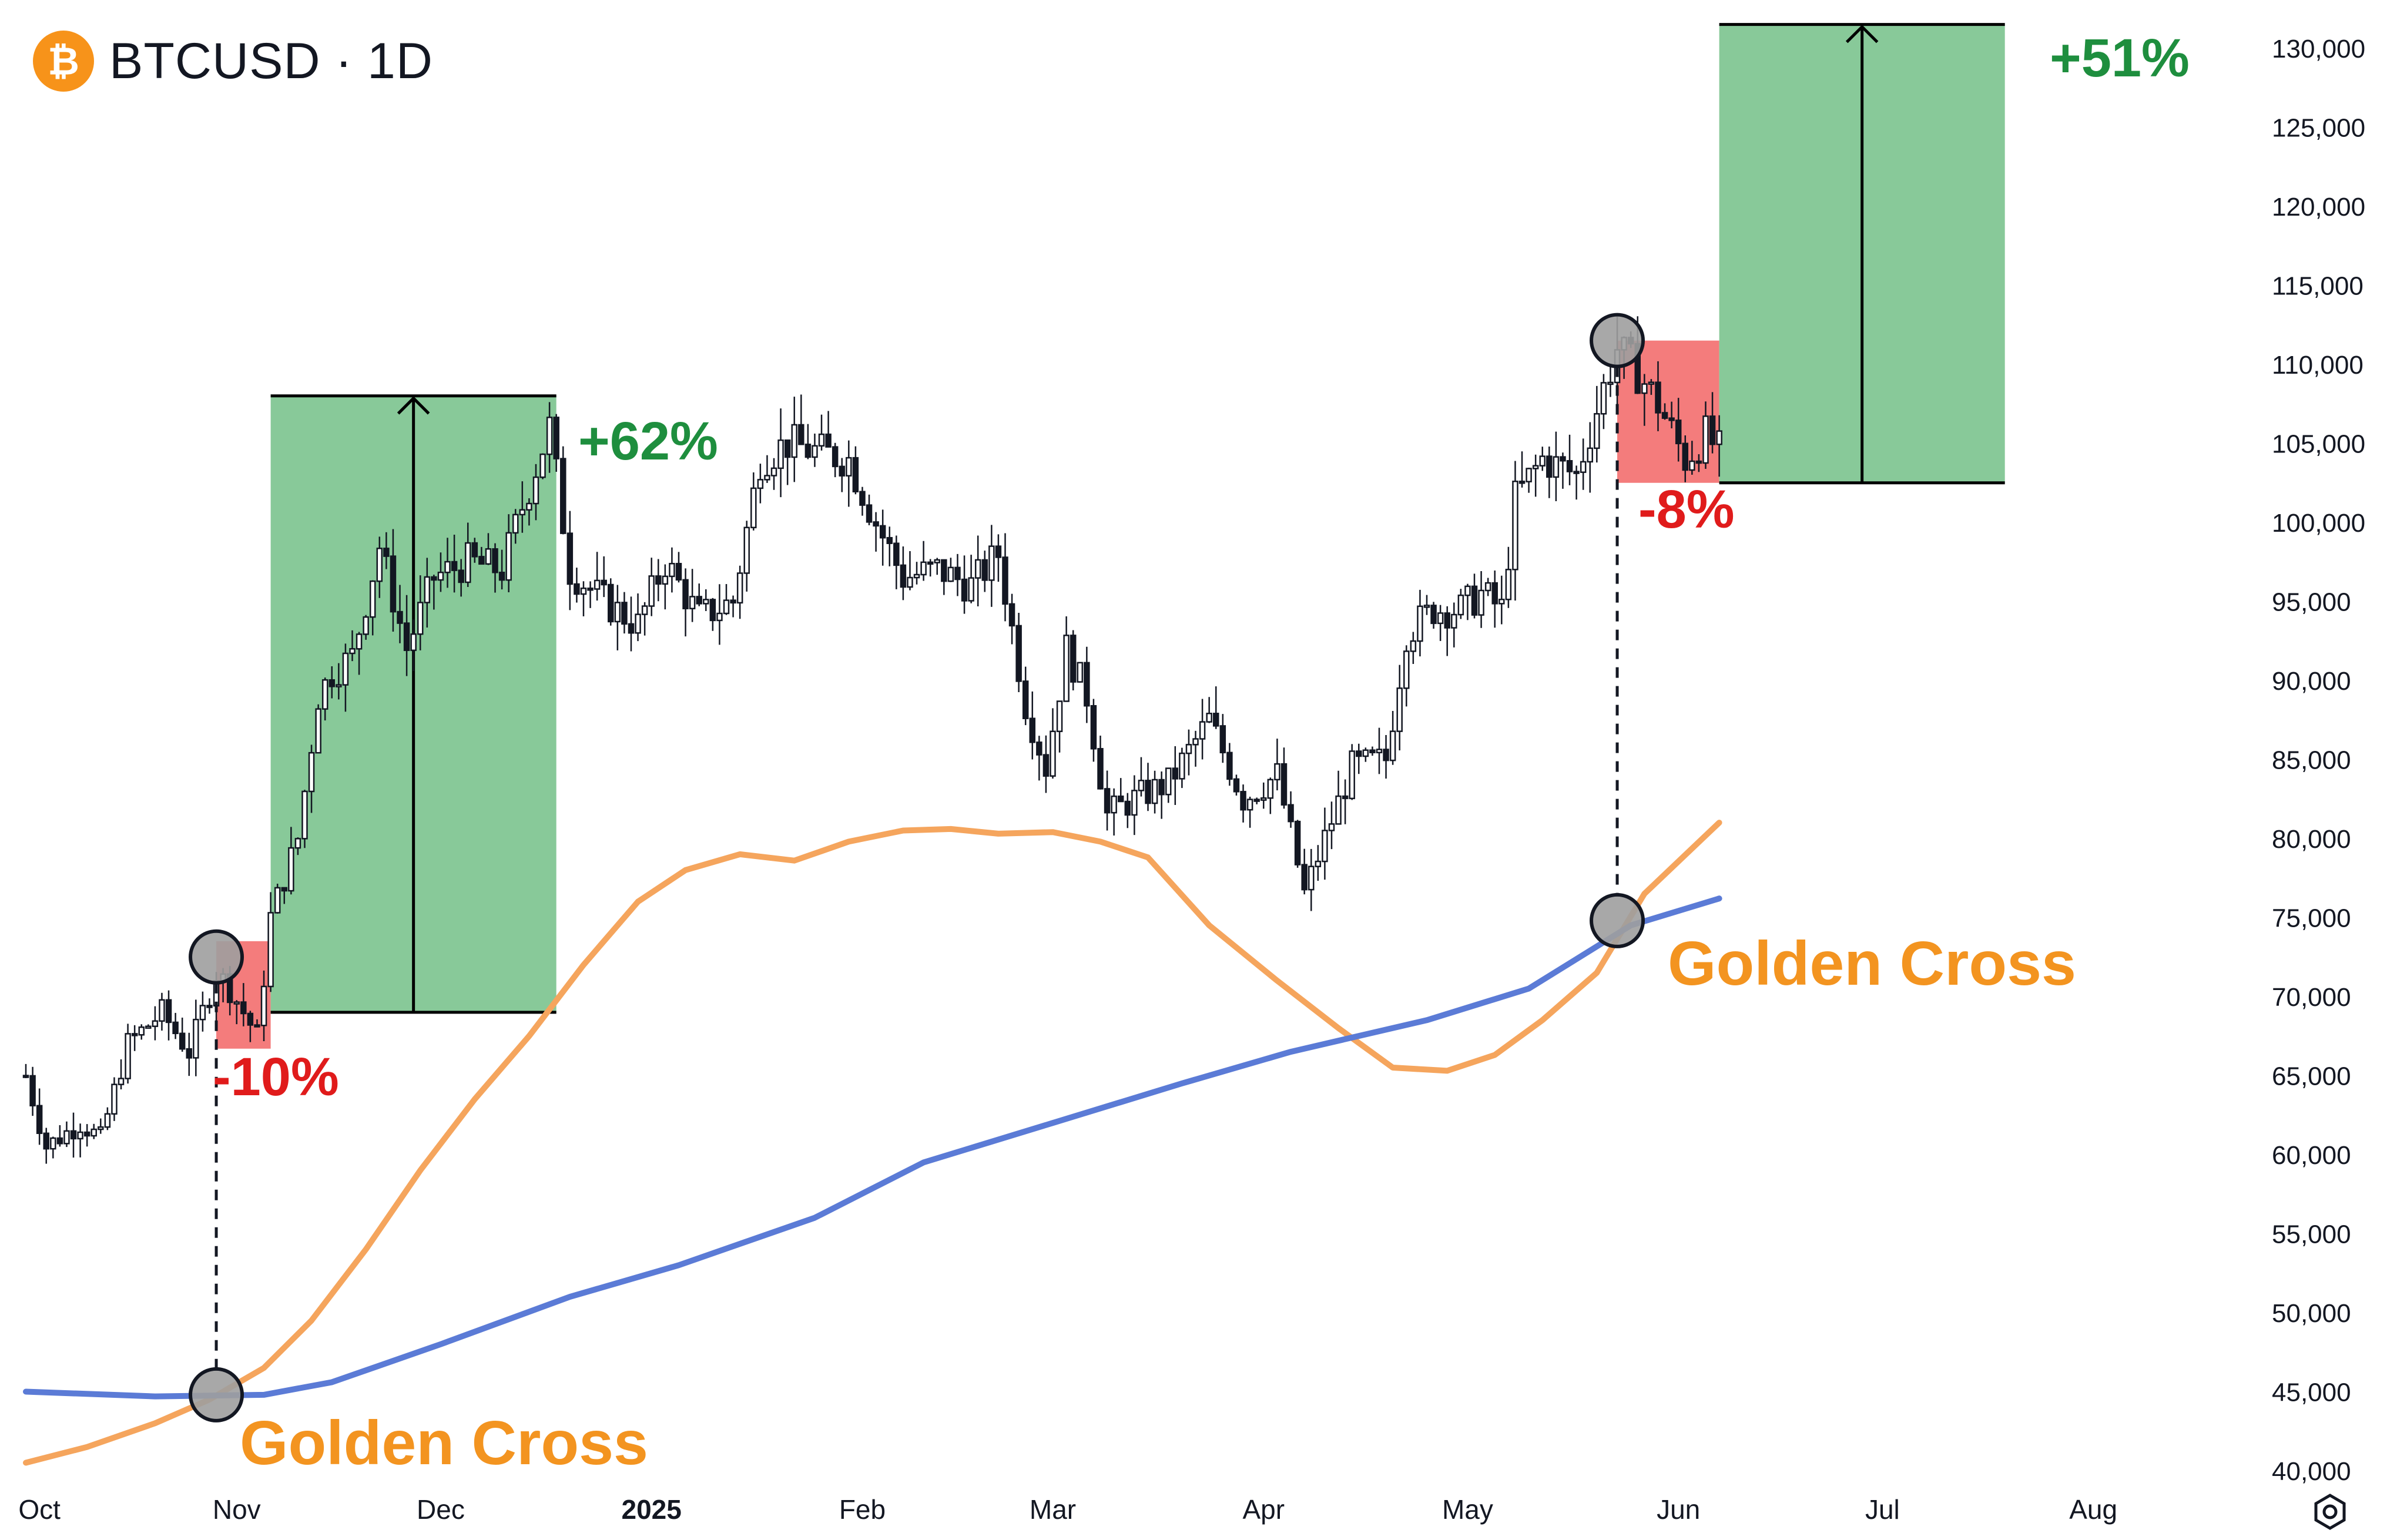  Describe the element at coordinates (1617, 340) in the screenshot. I see `price-marker-circle` at that location.